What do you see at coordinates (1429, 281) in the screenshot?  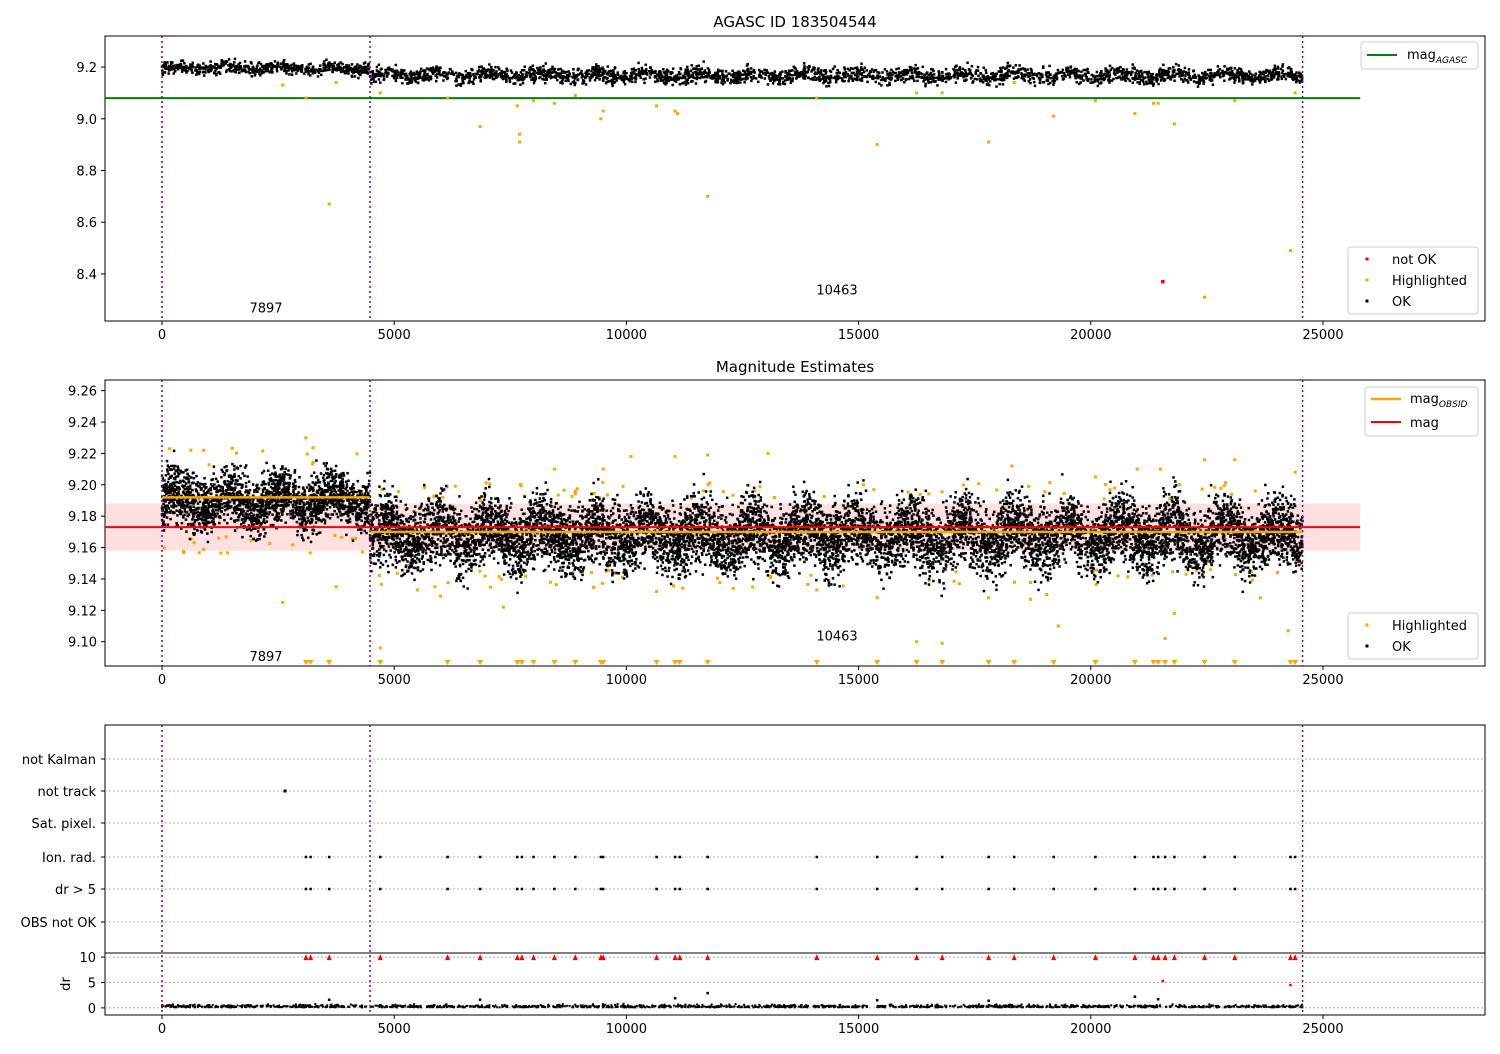 I see `legend-label: Highlighted` at bounding box center [1429, 281].